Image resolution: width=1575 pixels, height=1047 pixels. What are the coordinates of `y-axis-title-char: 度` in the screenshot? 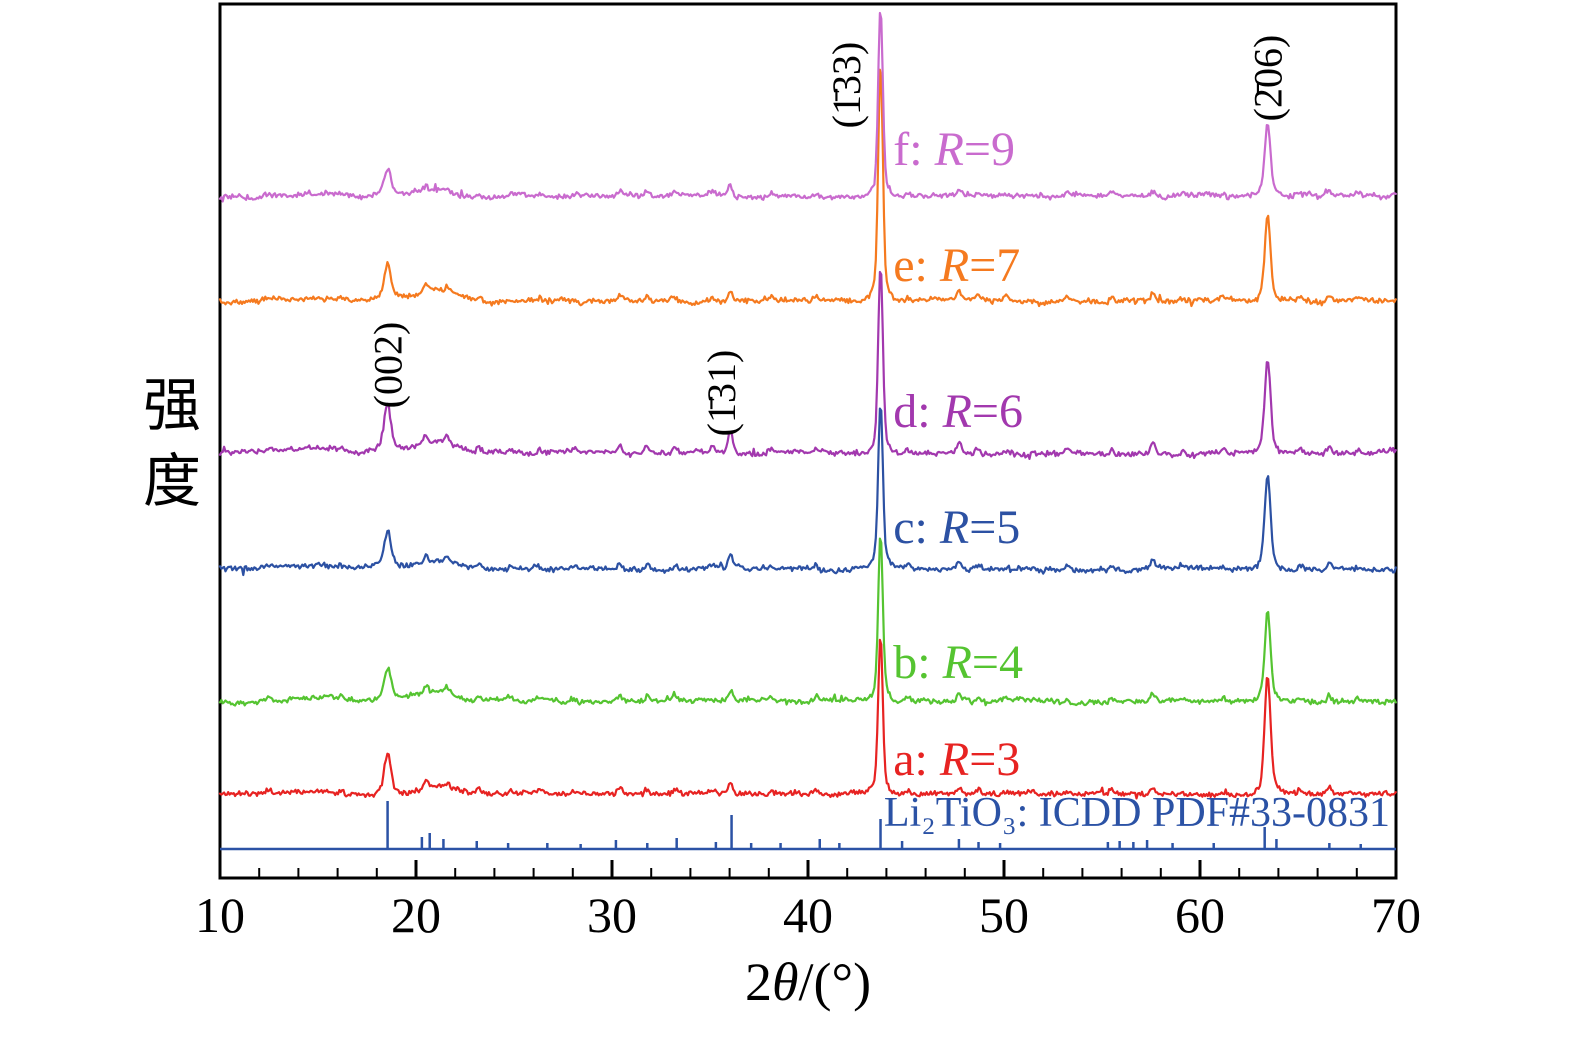 It's located at (172, 481).